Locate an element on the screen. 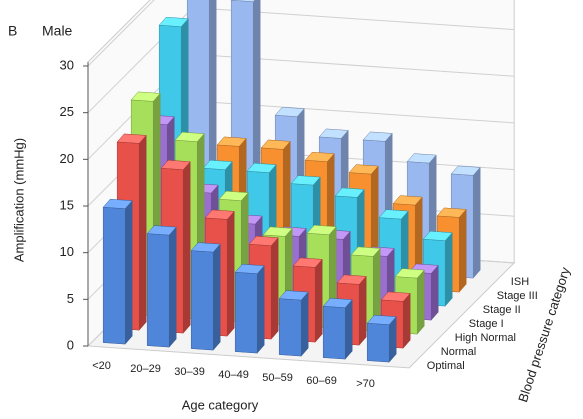  x-tick-label: 50–59 is located at coordinates (277, 378).